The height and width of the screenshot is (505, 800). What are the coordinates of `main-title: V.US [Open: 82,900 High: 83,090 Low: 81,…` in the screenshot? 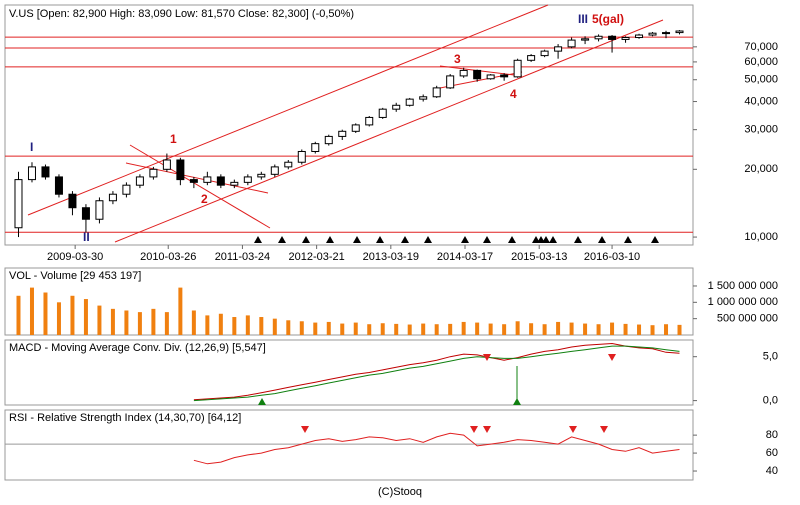 It's located at (181, 14).